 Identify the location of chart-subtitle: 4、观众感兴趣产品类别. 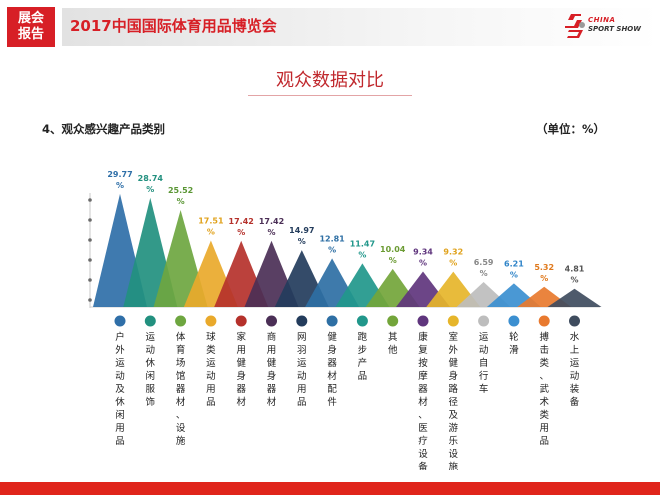
(104, 129).